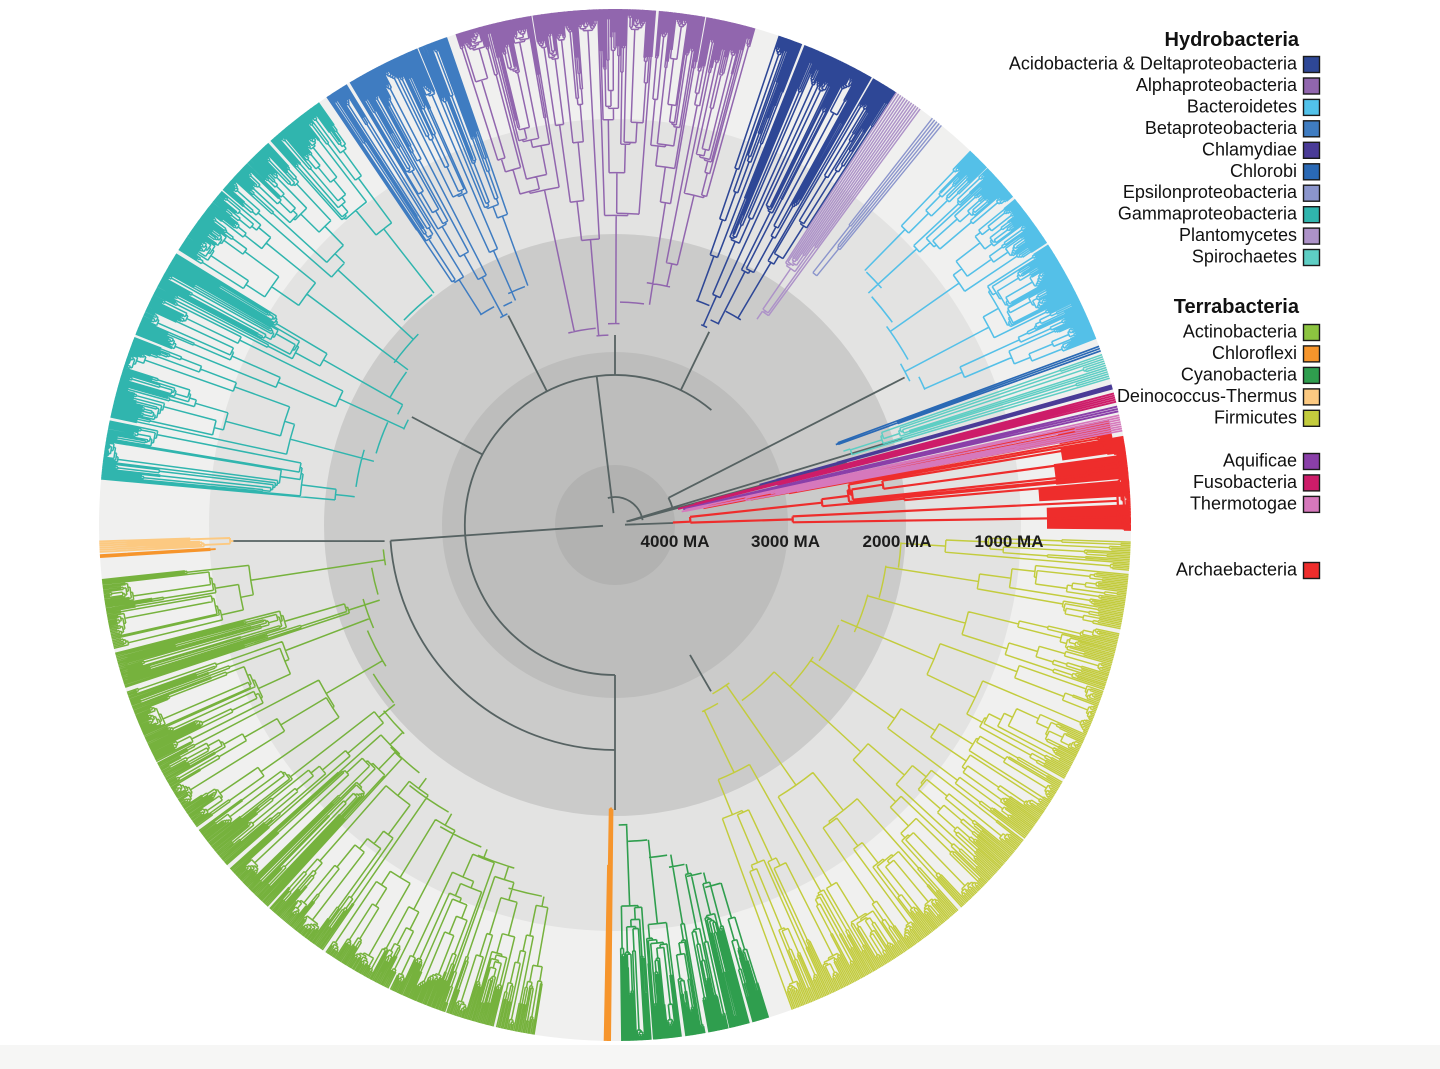 Image resolution: width=1440 pixels, height=1069 pixels. Describe the element at coordinates (1260, 461) in the screenshot. I see `svg-text: Aquificae` at that location.